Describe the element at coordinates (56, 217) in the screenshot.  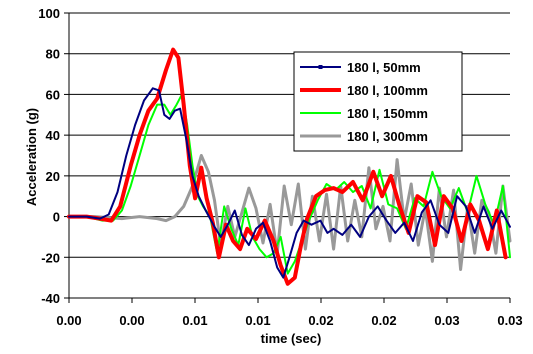
I see `y-tick-label: 0` at that location.